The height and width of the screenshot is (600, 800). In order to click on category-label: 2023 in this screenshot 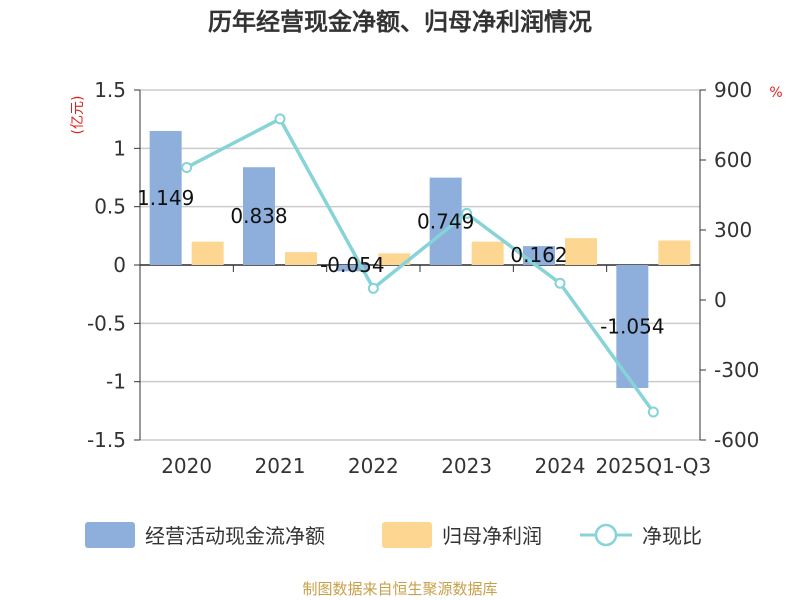, I will do `click(466, 466)`.